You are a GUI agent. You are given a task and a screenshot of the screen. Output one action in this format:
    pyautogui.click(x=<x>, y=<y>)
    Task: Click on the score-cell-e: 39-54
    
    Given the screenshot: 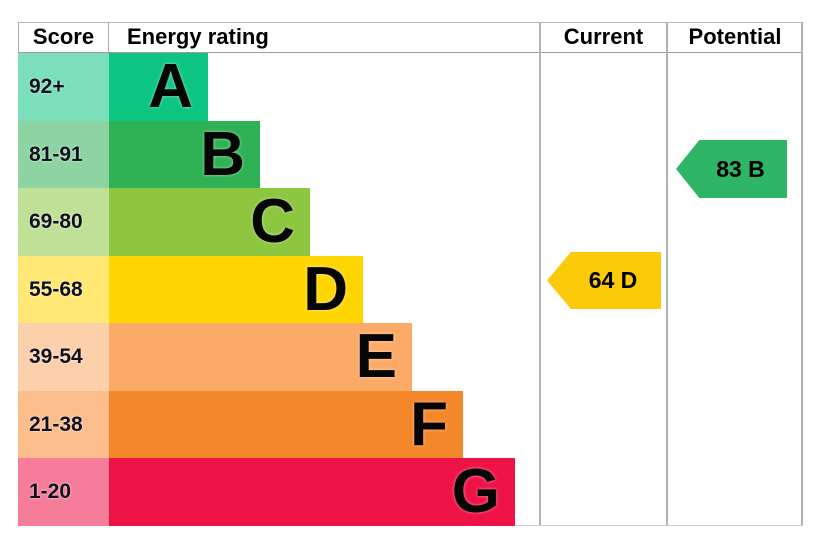 What is the action you would take?
    pyautogui.click(x=63, y=357)
    